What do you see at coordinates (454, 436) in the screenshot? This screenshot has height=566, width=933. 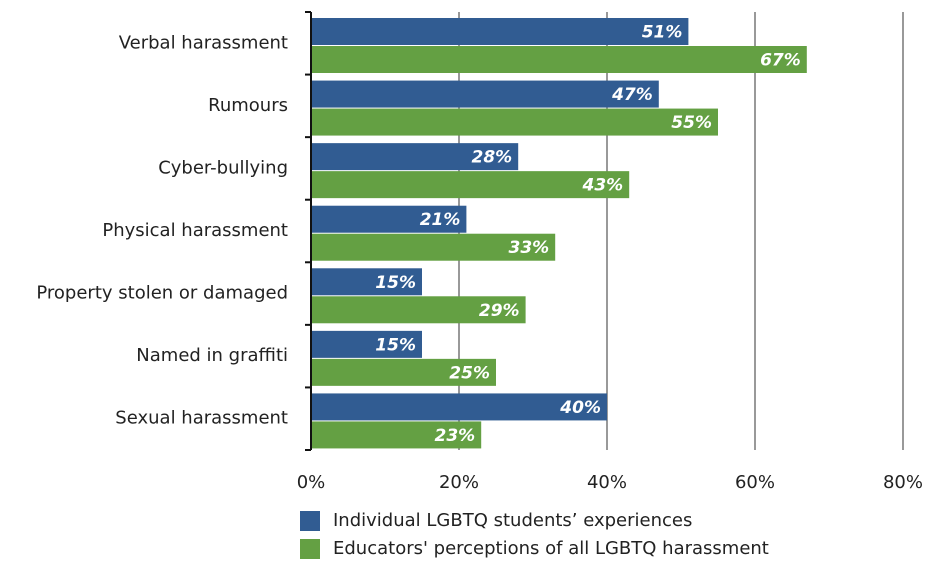 I see `value-label: 23%` at bounding box center [454, 436].